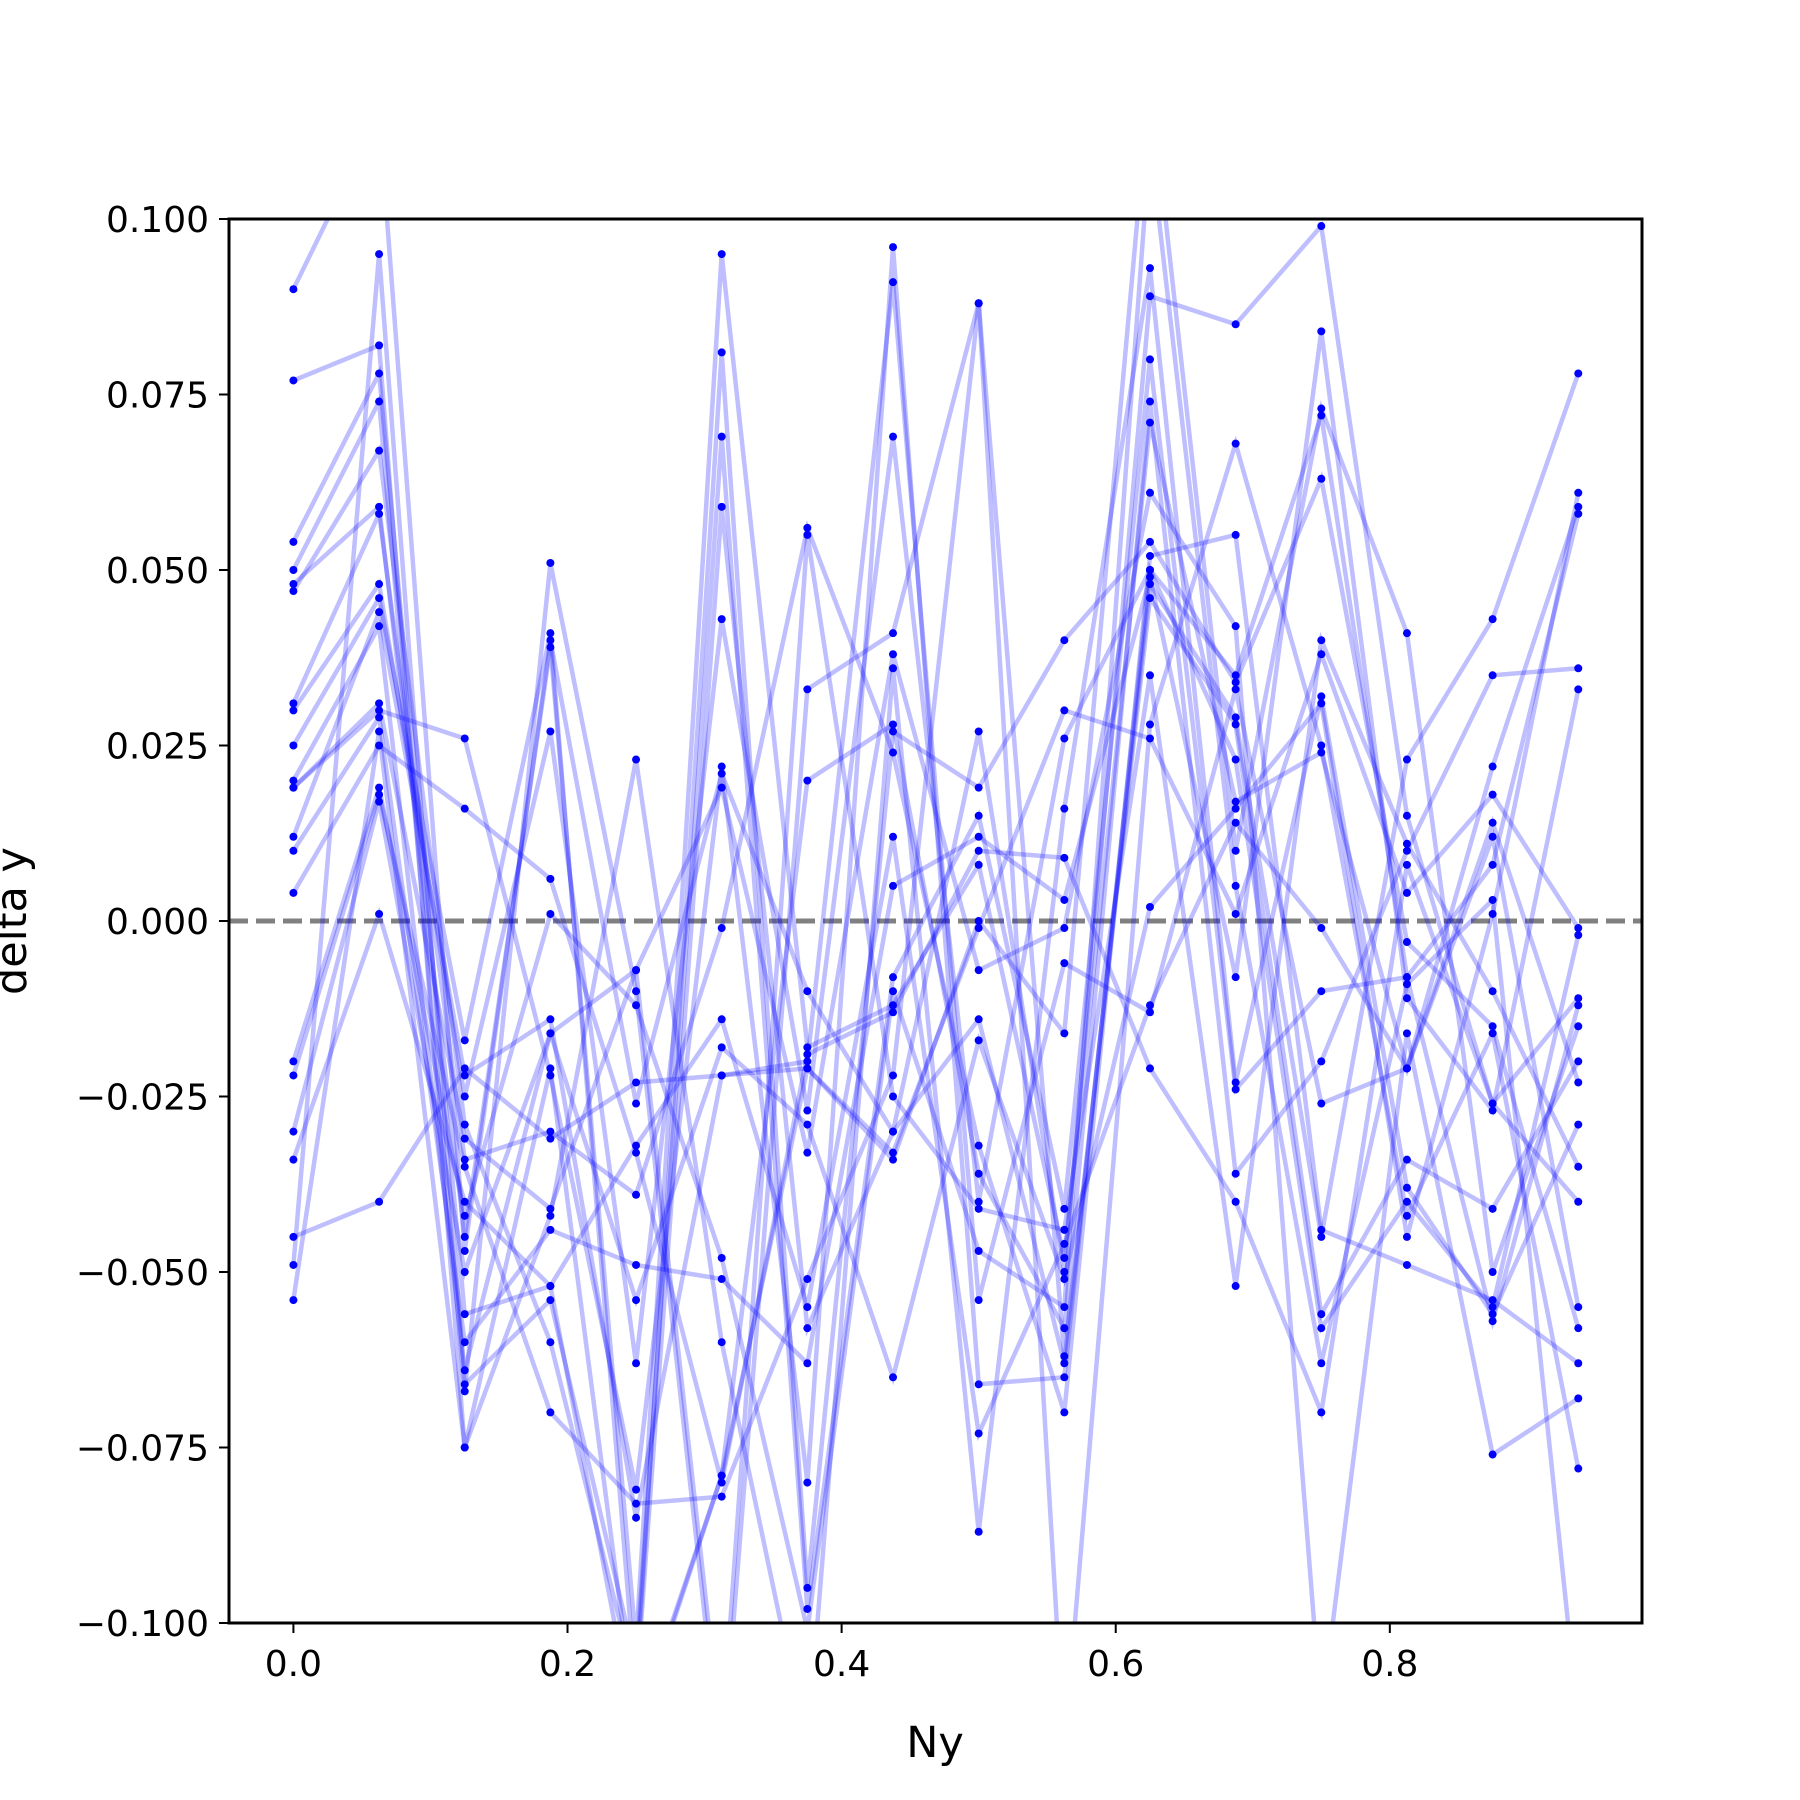 Image resolution: width=1800 pixels, height=1800 pixels. What do you see at coordinates (142, 1624) in the screenshot?
I see `y-tick-label: −0.100` at bounding box center [142, 1624].